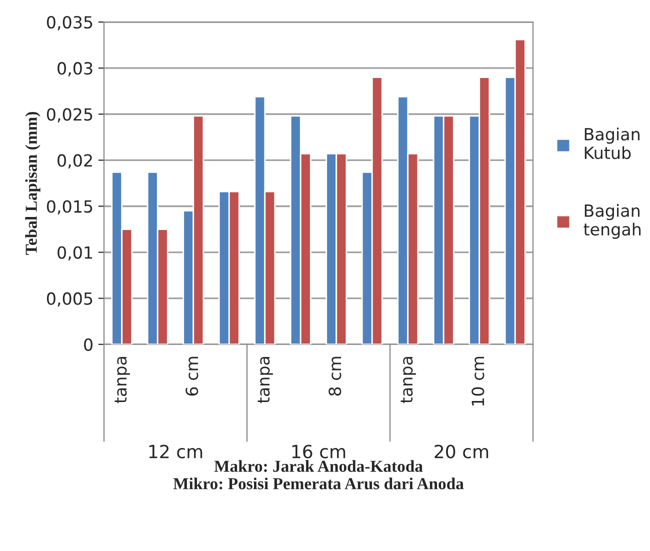  Describe the element at coordinates (175, 451) in the screenshot. I see `text: 12 cm` at that location.